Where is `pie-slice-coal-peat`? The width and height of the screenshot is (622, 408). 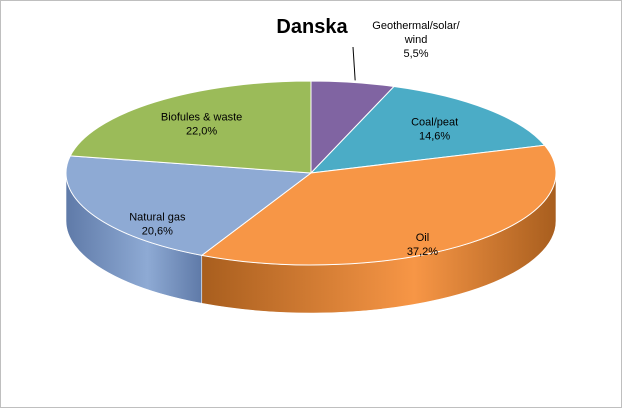 pie-slice-coal-peat is located at coordinates (427, 129).